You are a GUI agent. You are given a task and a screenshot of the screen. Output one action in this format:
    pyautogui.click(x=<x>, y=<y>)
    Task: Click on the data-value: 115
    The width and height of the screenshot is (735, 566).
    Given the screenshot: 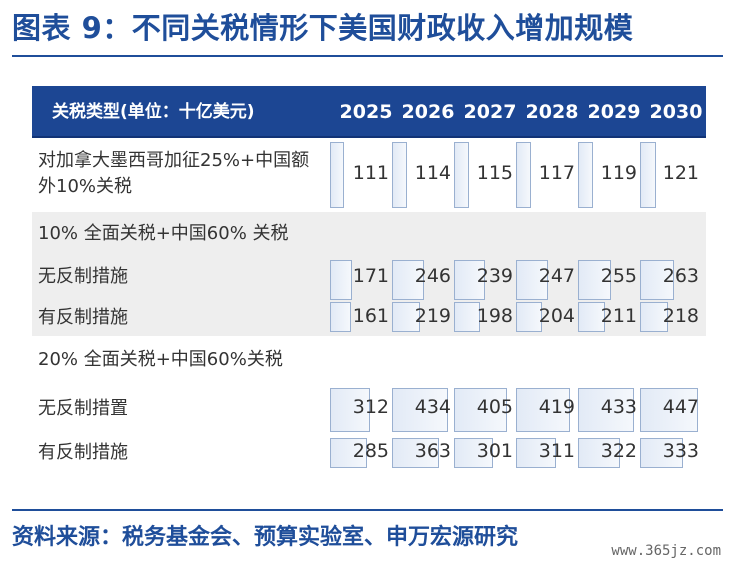 What is the action you would take?
    pyautogui.click(x=494, y=173)
    